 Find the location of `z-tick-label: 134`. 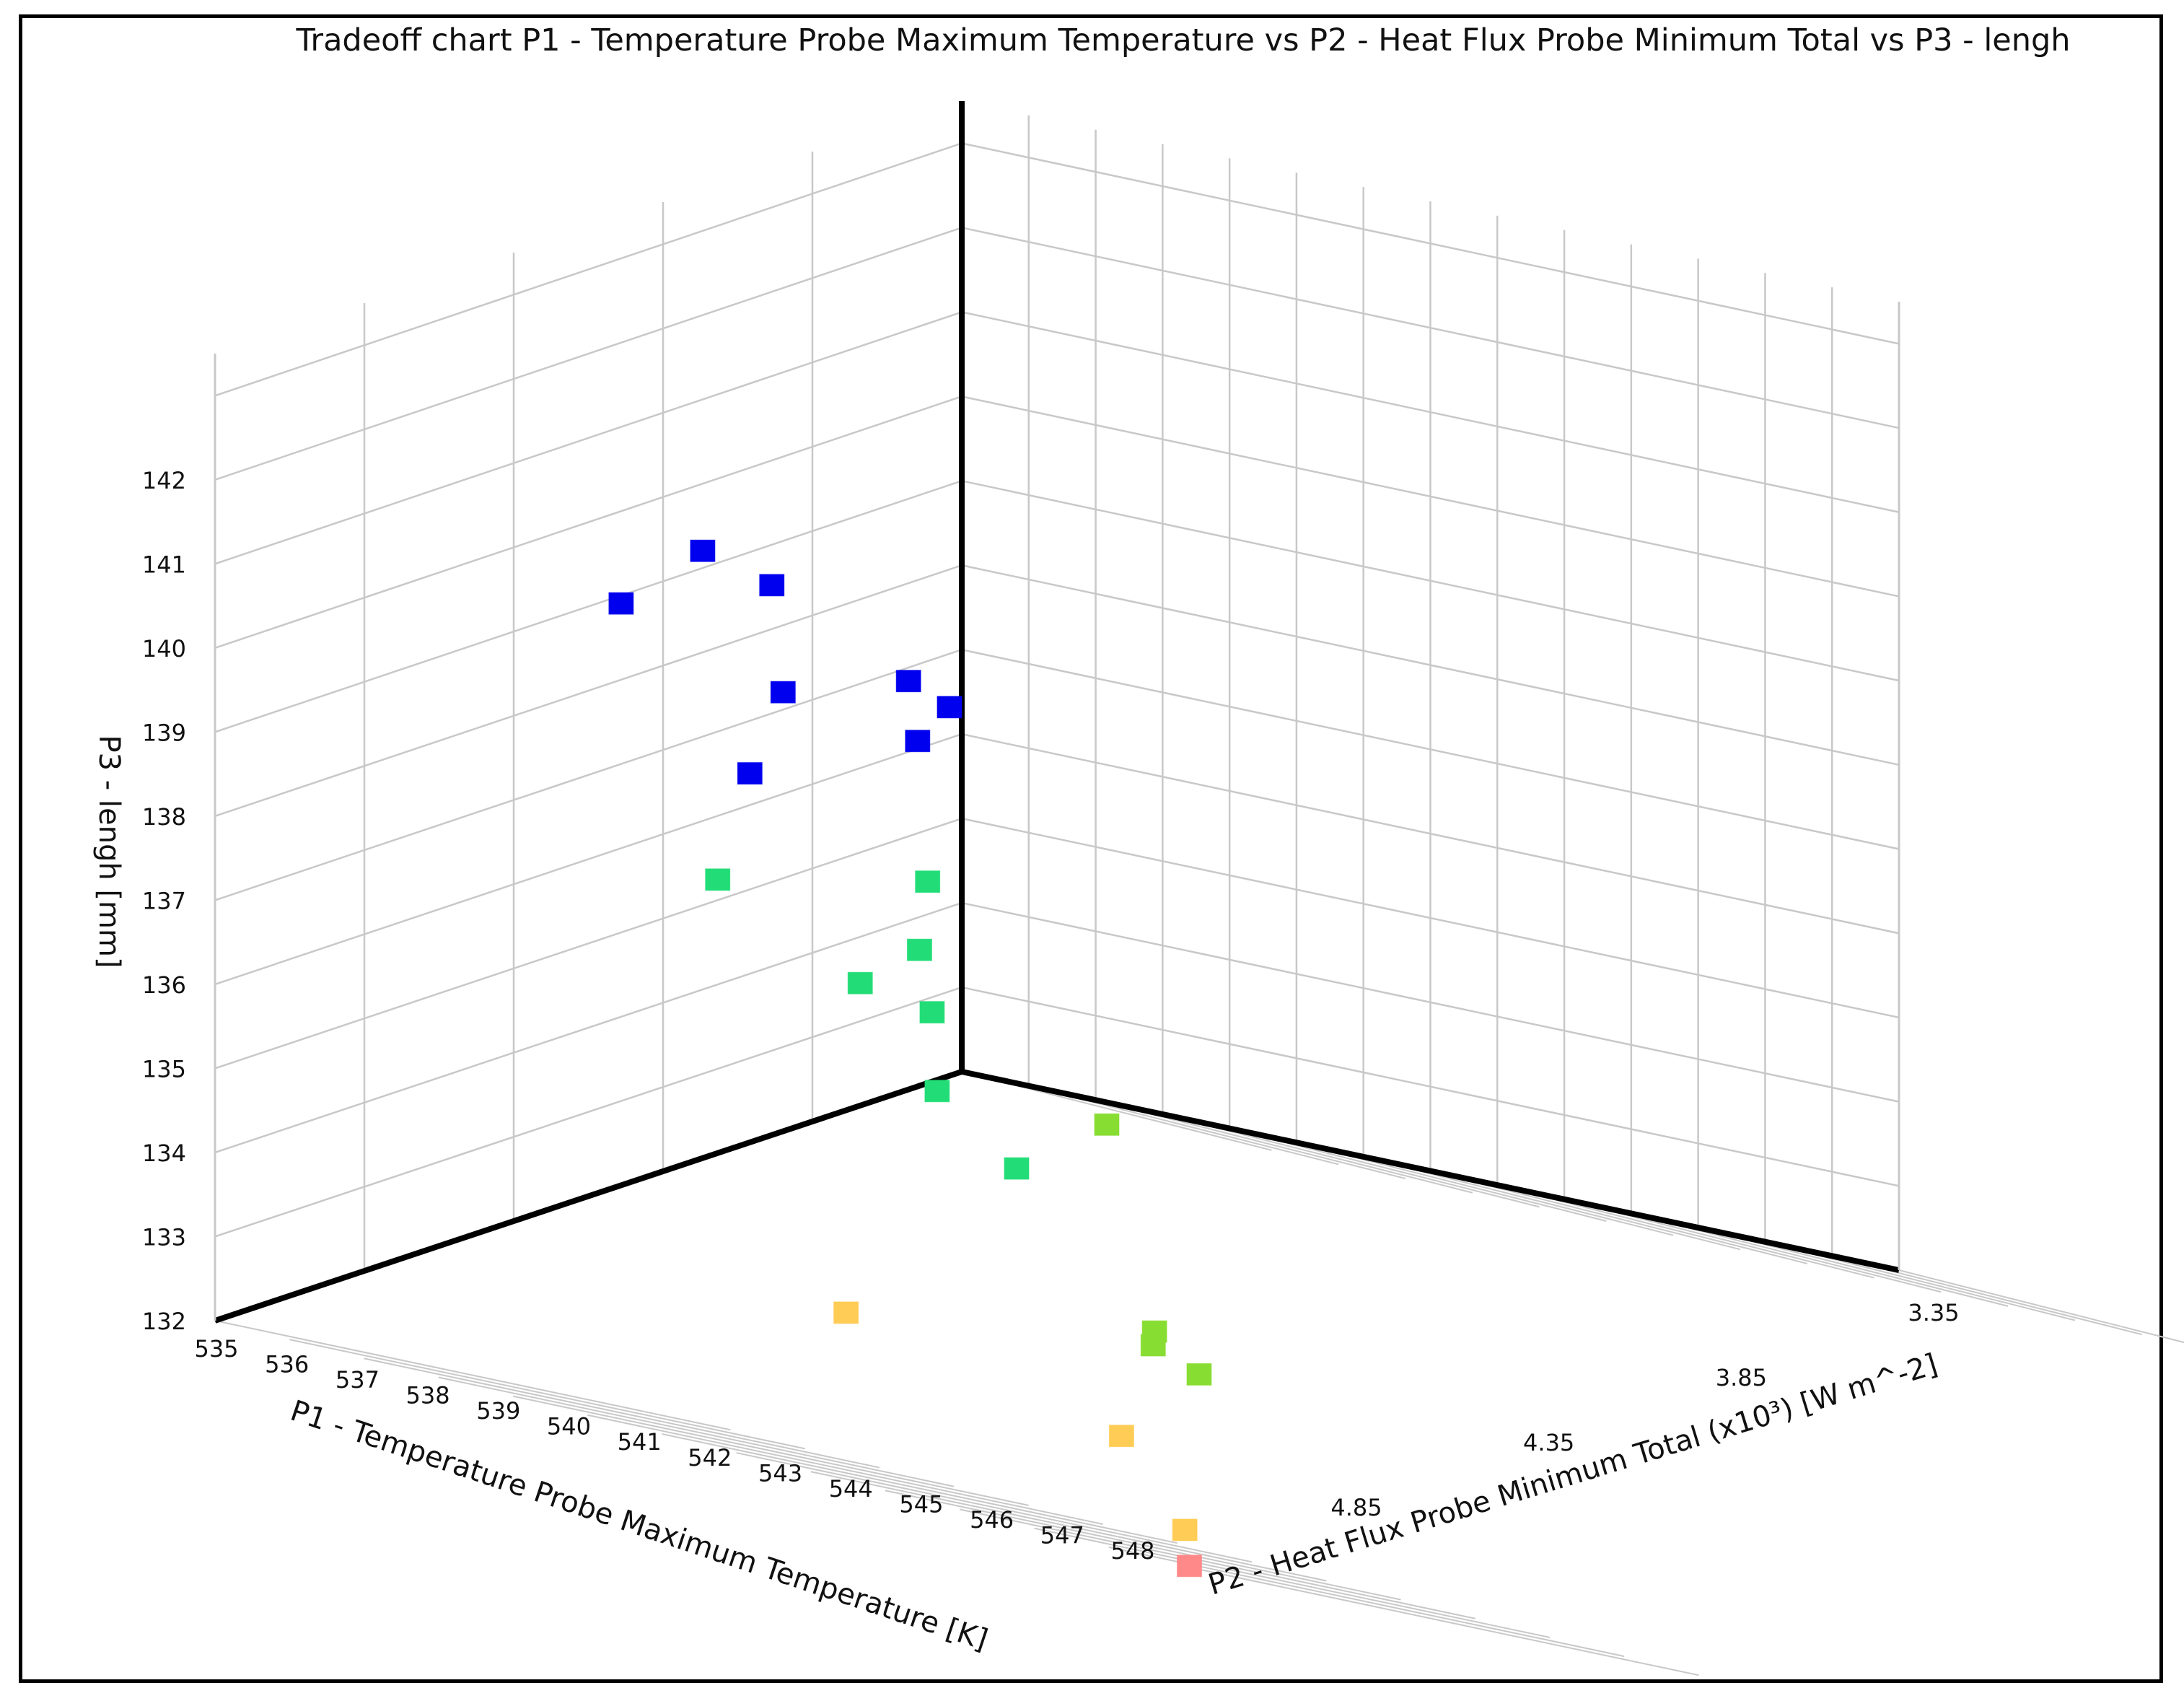

z-tick-label: 134 is located at coordinates (164, 1153).